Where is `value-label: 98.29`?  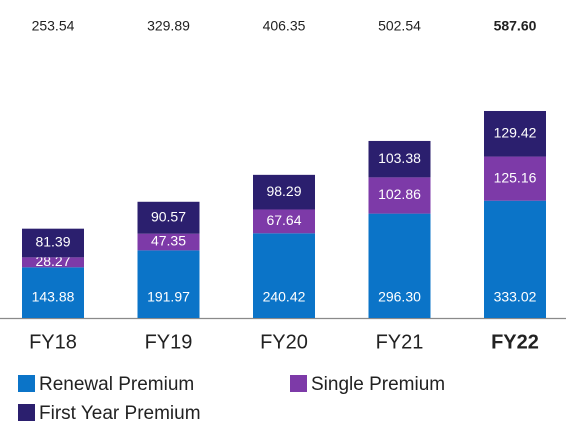 value-label: 98.29 is located at coordinates (283, 191).